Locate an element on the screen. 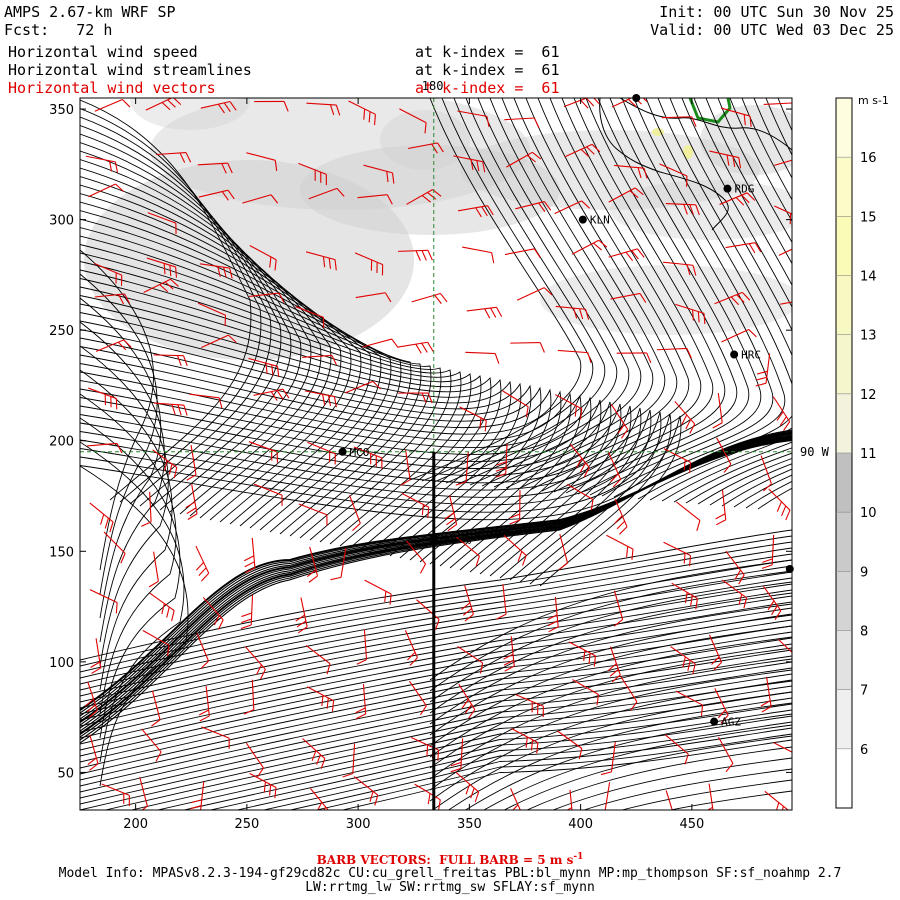  x-tick-label: 450 is located at coordinates (691, 824).